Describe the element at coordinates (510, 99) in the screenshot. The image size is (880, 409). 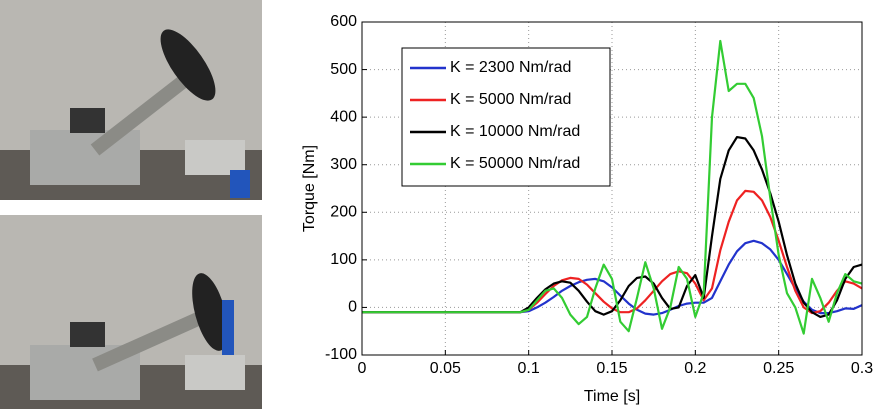
I see `legend-label: K = 5000 Nm/rad` at that location.